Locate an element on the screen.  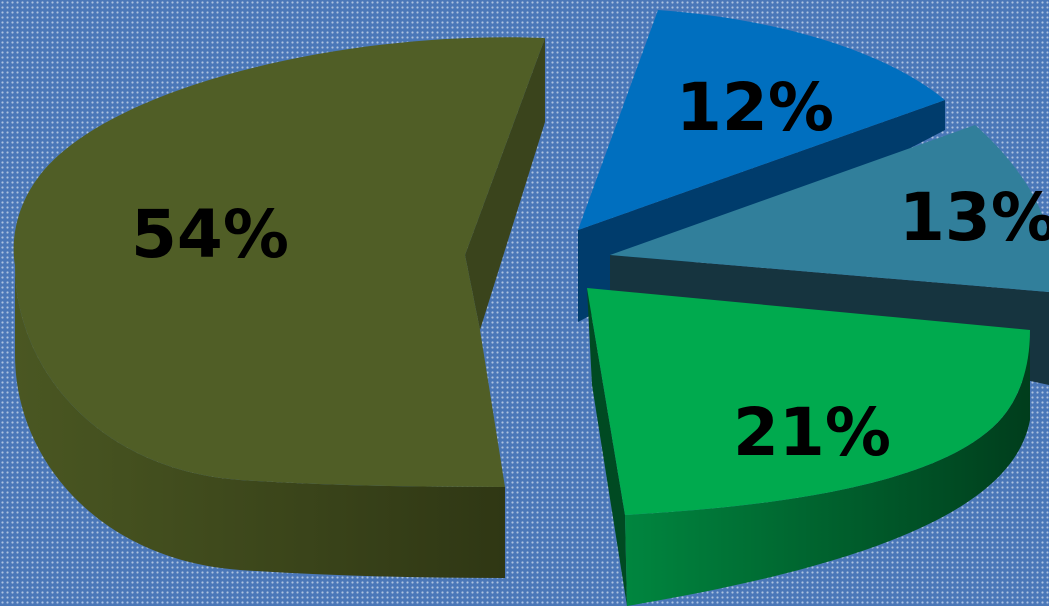
slice-1-top is located at coordinates (761, 120).